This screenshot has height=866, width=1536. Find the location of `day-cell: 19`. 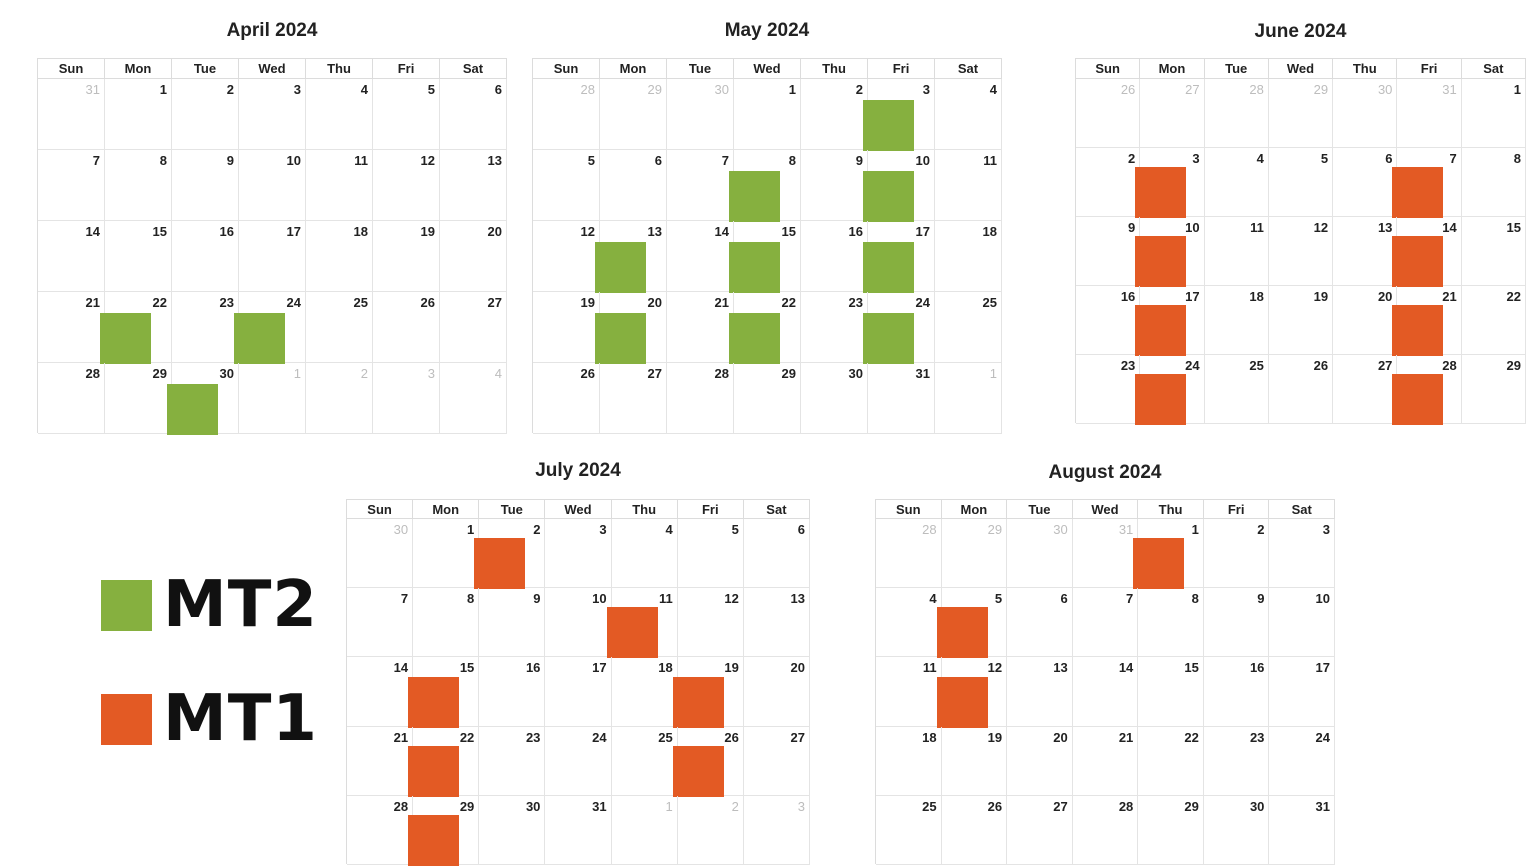

day-cell: 19 is located at coordinates (566, 327).